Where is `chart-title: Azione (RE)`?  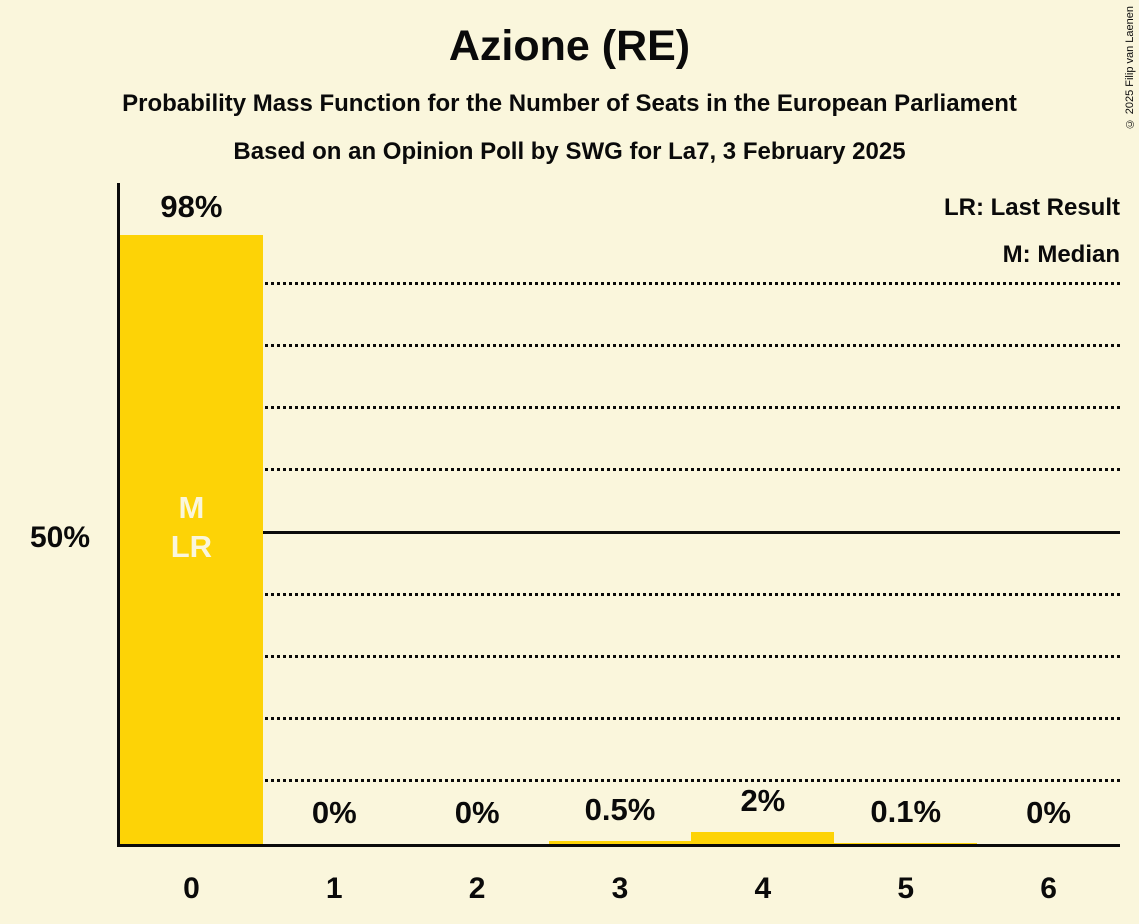 chart-title: Azione (RE) is located at coordinates (569, 46).